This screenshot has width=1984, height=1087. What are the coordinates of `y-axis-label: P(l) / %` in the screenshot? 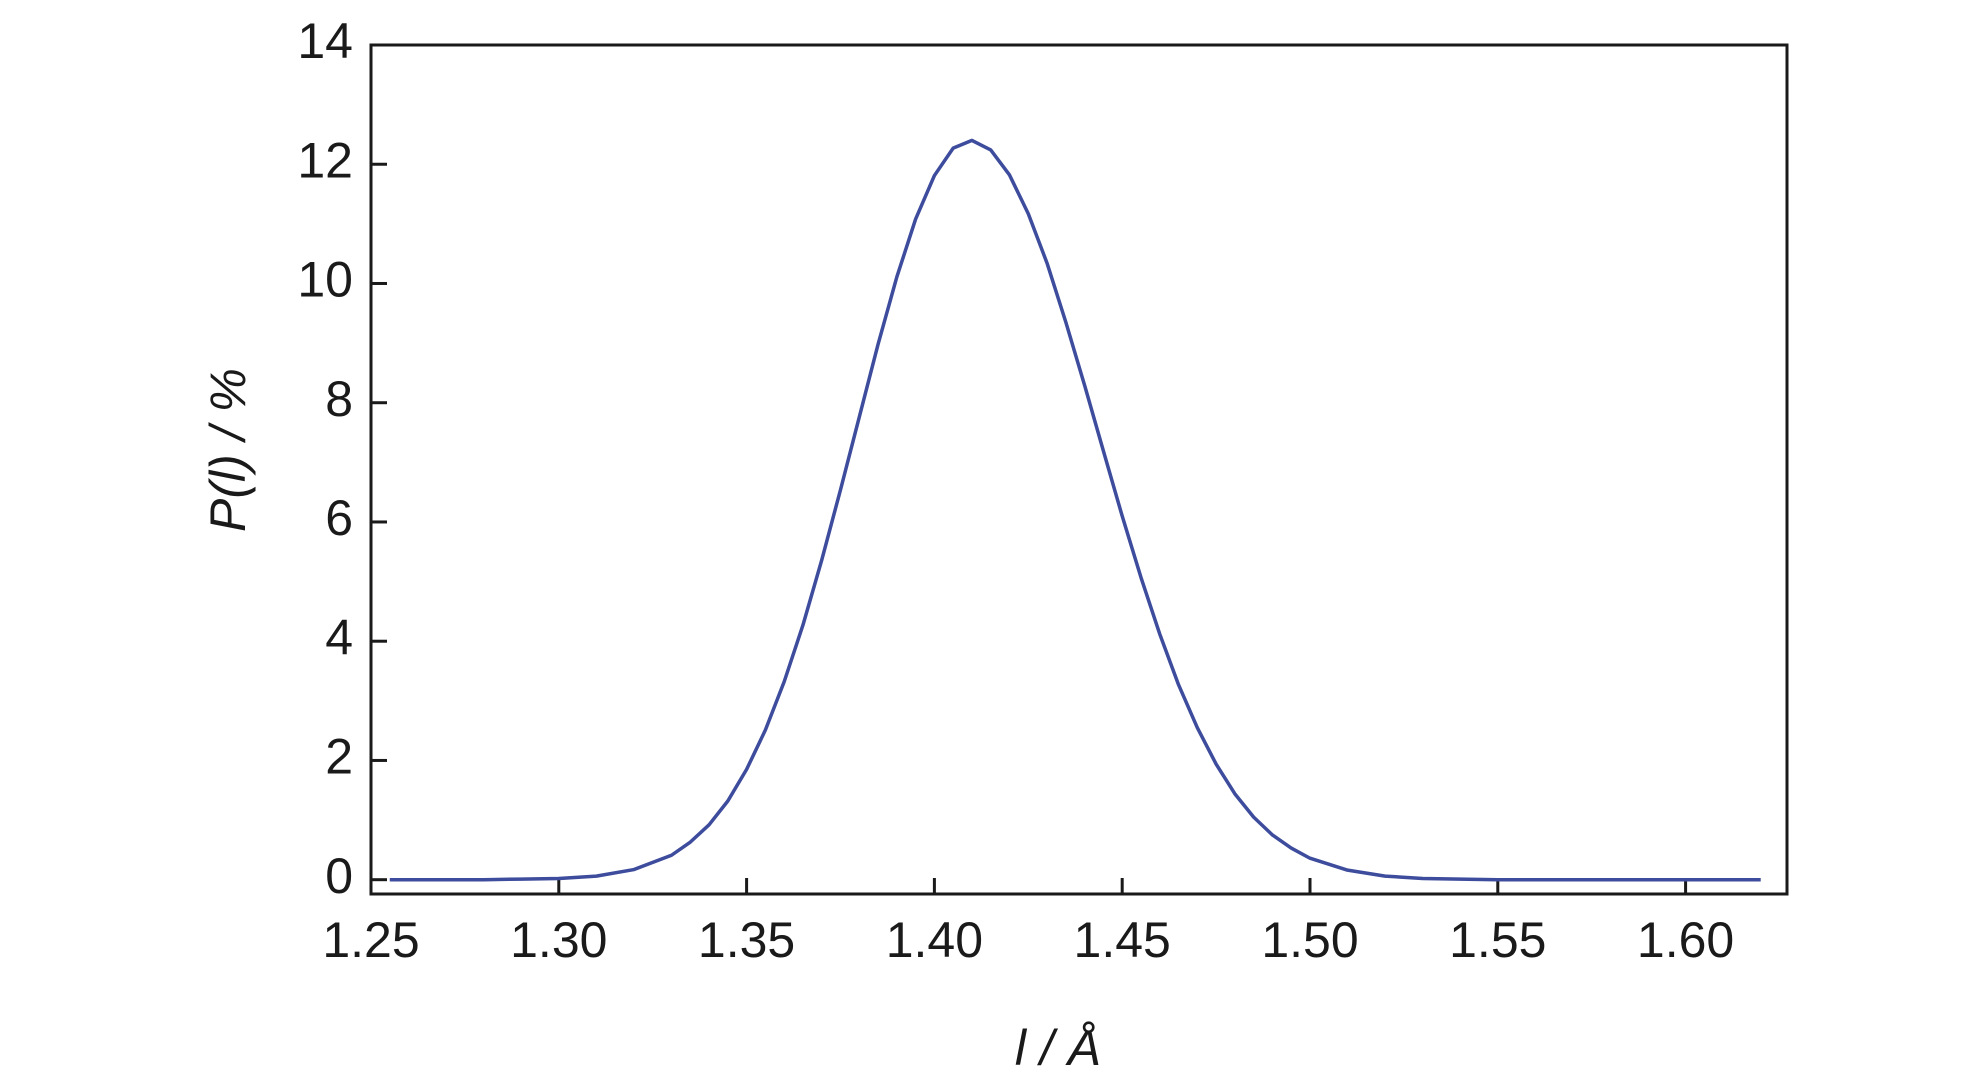 It's located at (228, 450).